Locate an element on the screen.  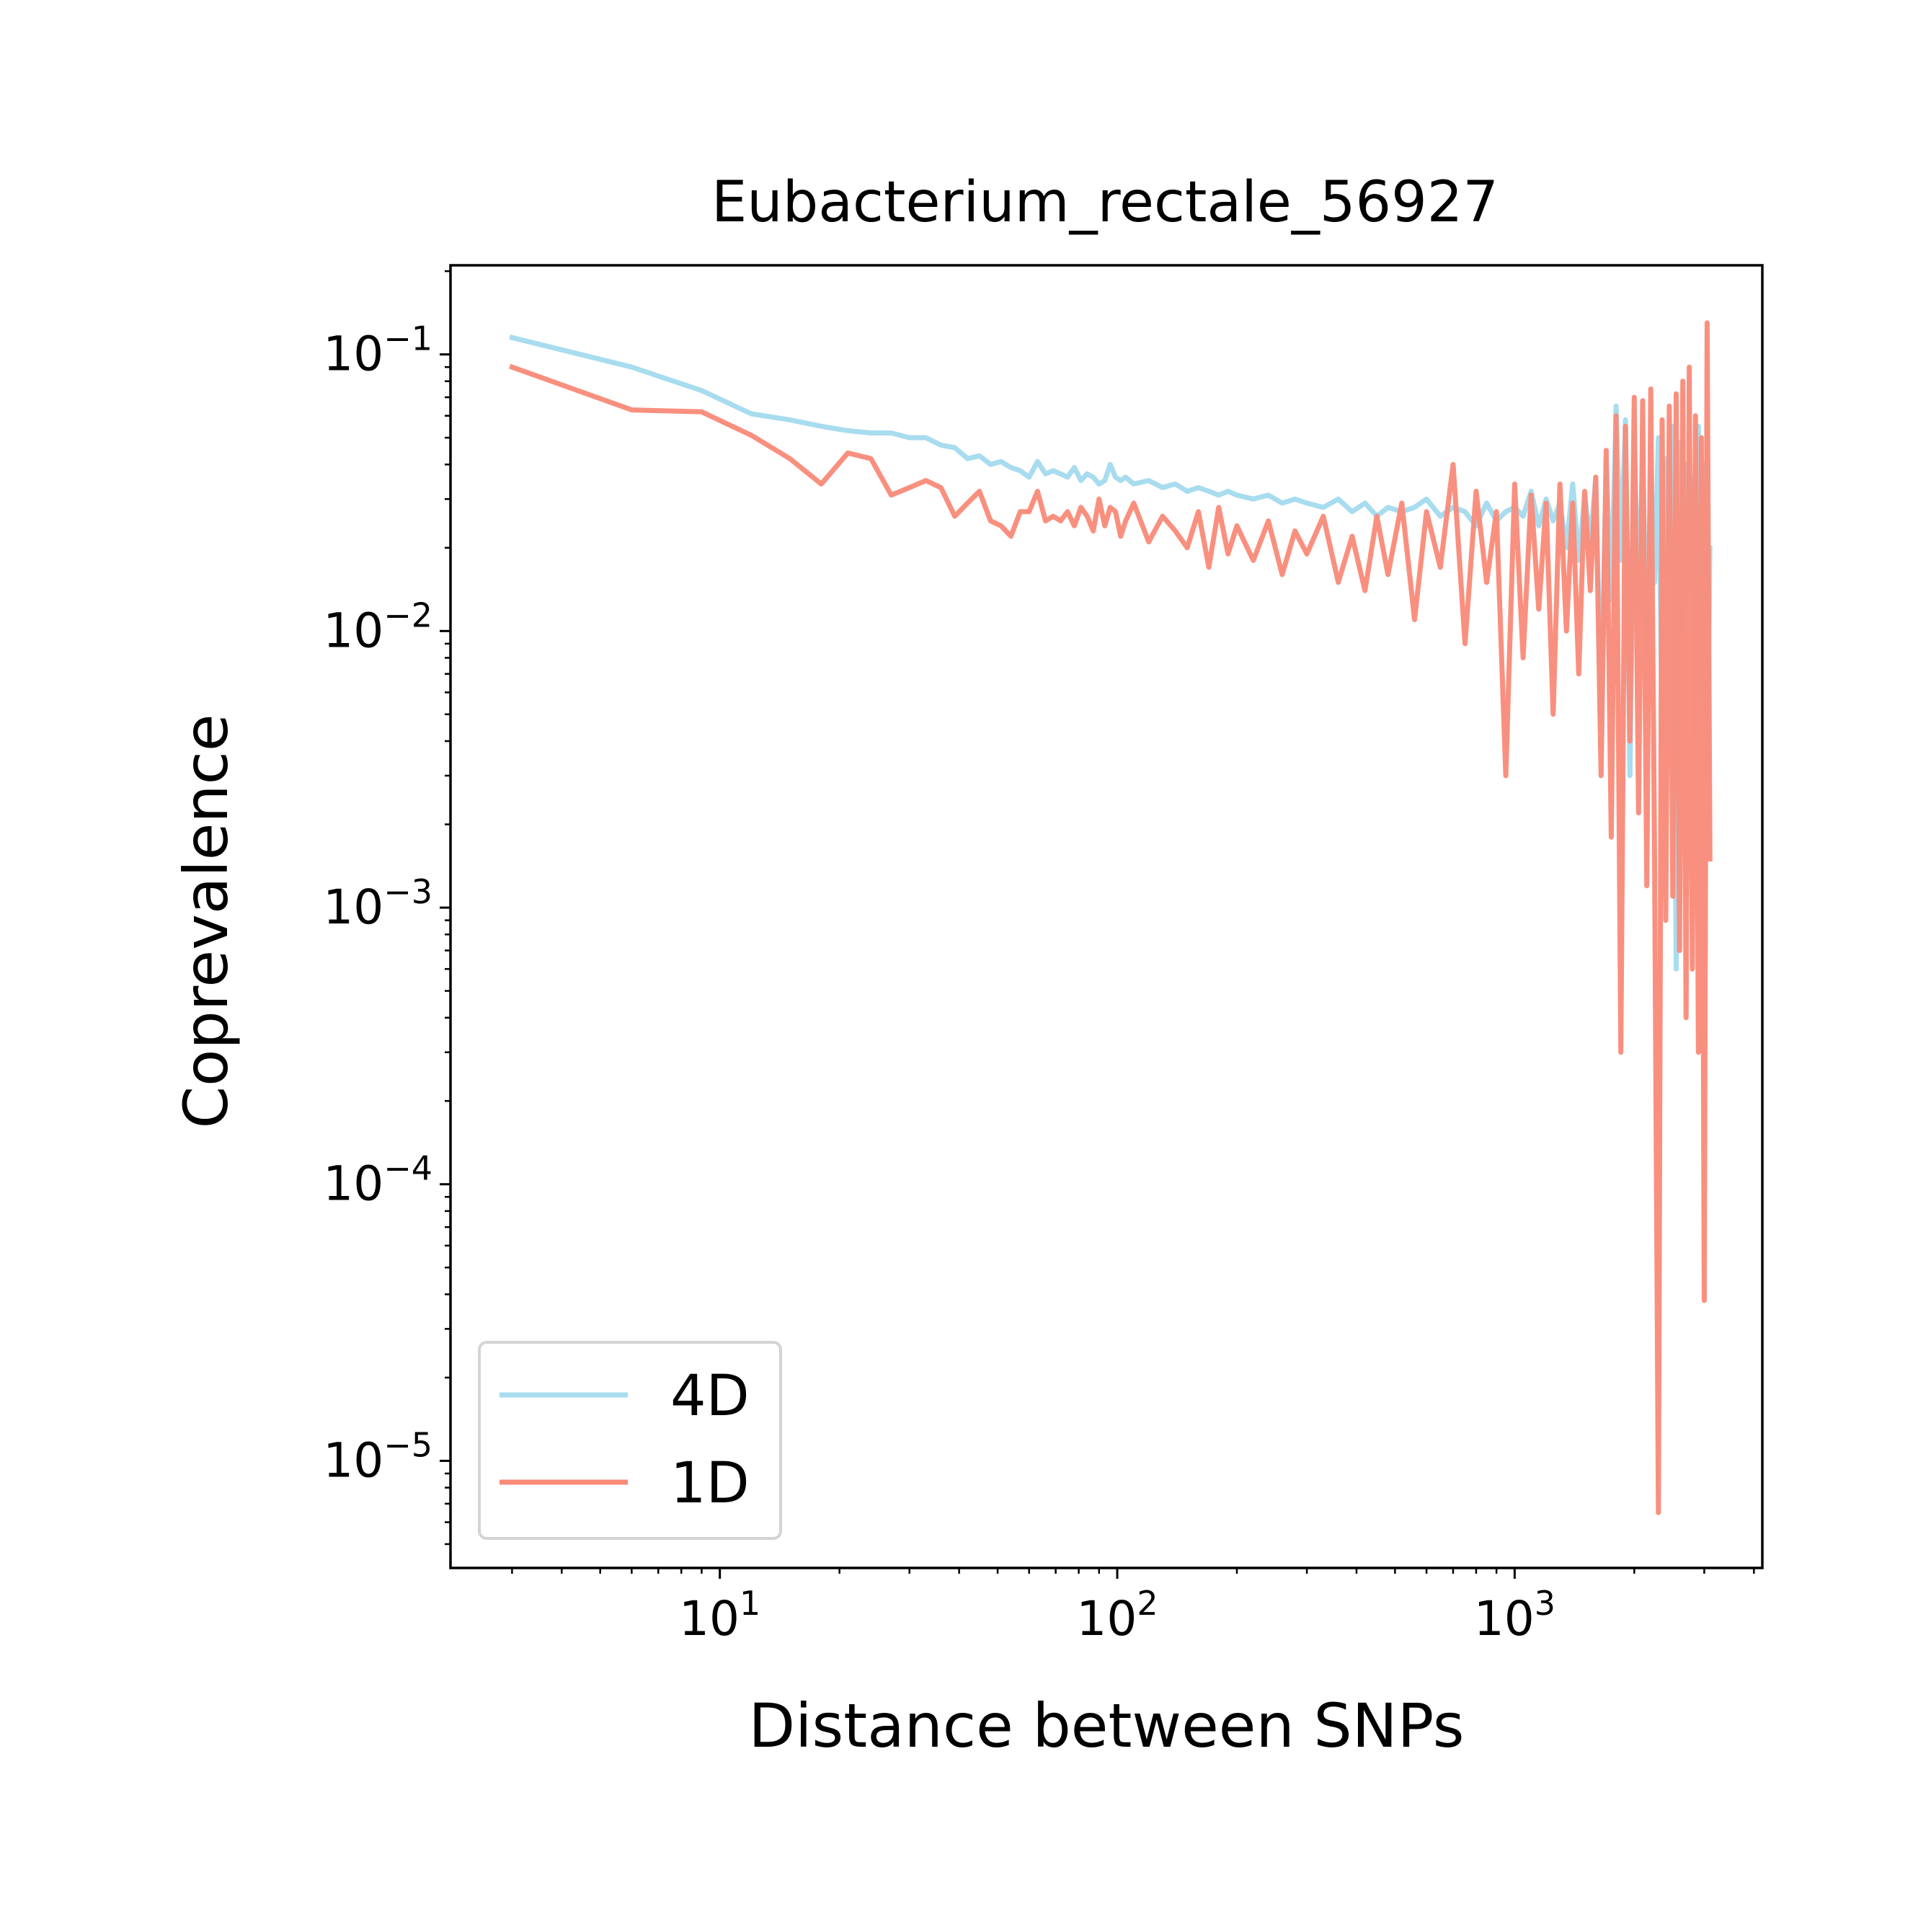
legend-box is located at coordinates (630, 1440).